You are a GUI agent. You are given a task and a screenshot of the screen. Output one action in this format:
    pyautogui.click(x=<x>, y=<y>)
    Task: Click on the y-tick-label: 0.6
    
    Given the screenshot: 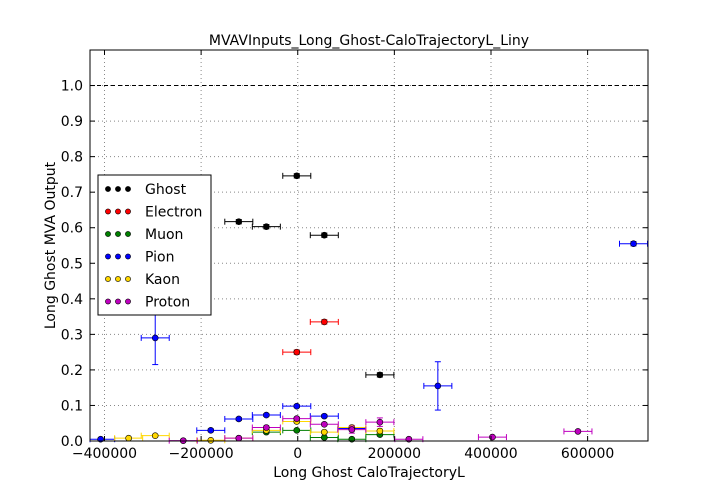 What is the action you would take?
    pyautogui.click(x=72, y=229)
    